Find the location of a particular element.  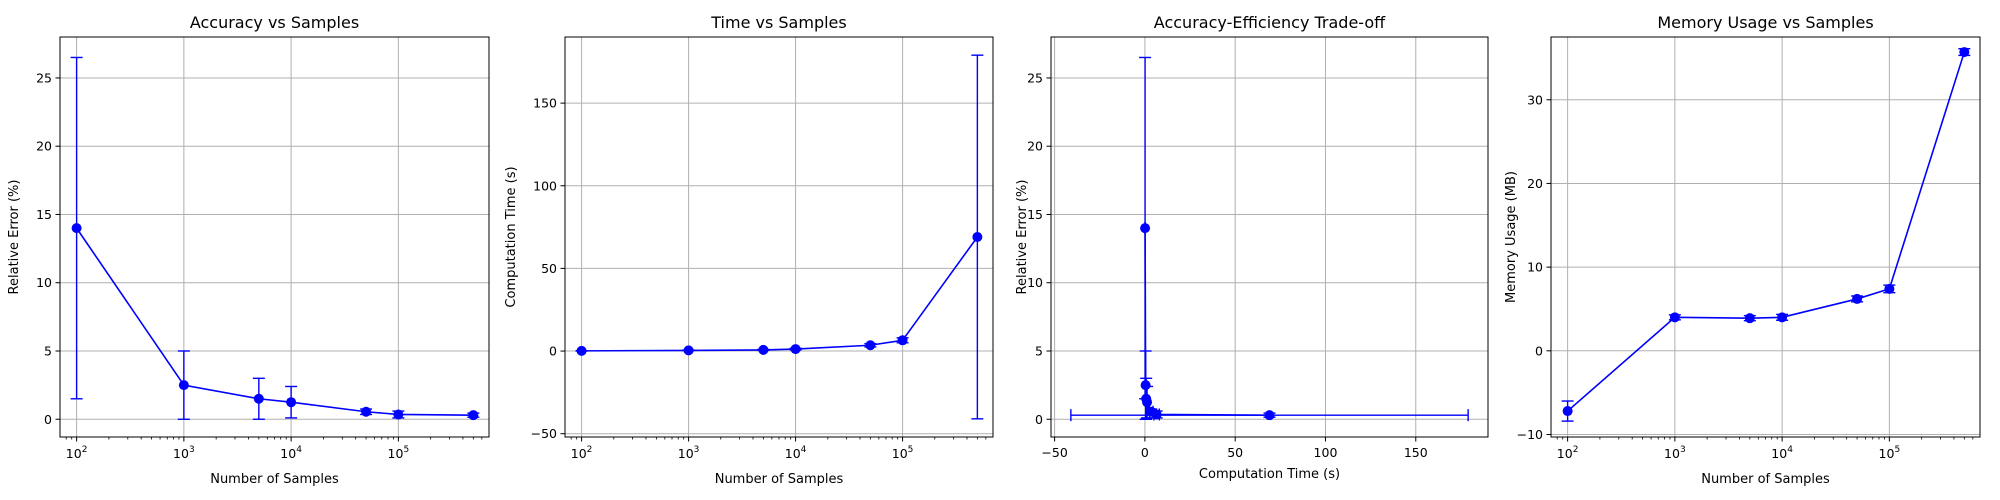

y-tick-label: 30 is located at coordinates (1535, 99).